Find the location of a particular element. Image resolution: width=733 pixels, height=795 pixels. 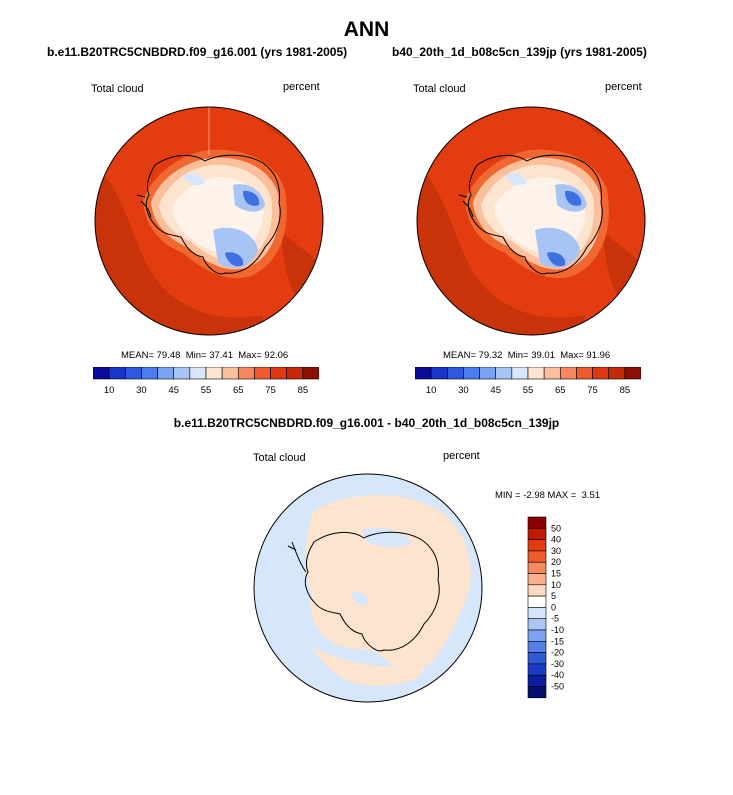

panel2-colorbar-tick-label: 10 is located at coordinates (431, 390).